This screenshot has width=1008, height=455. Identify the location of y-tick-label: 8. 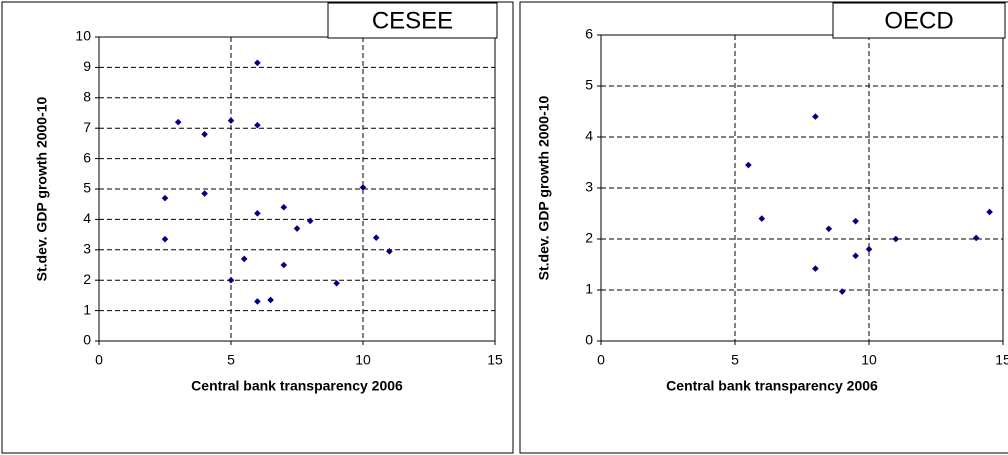
(87, 97).